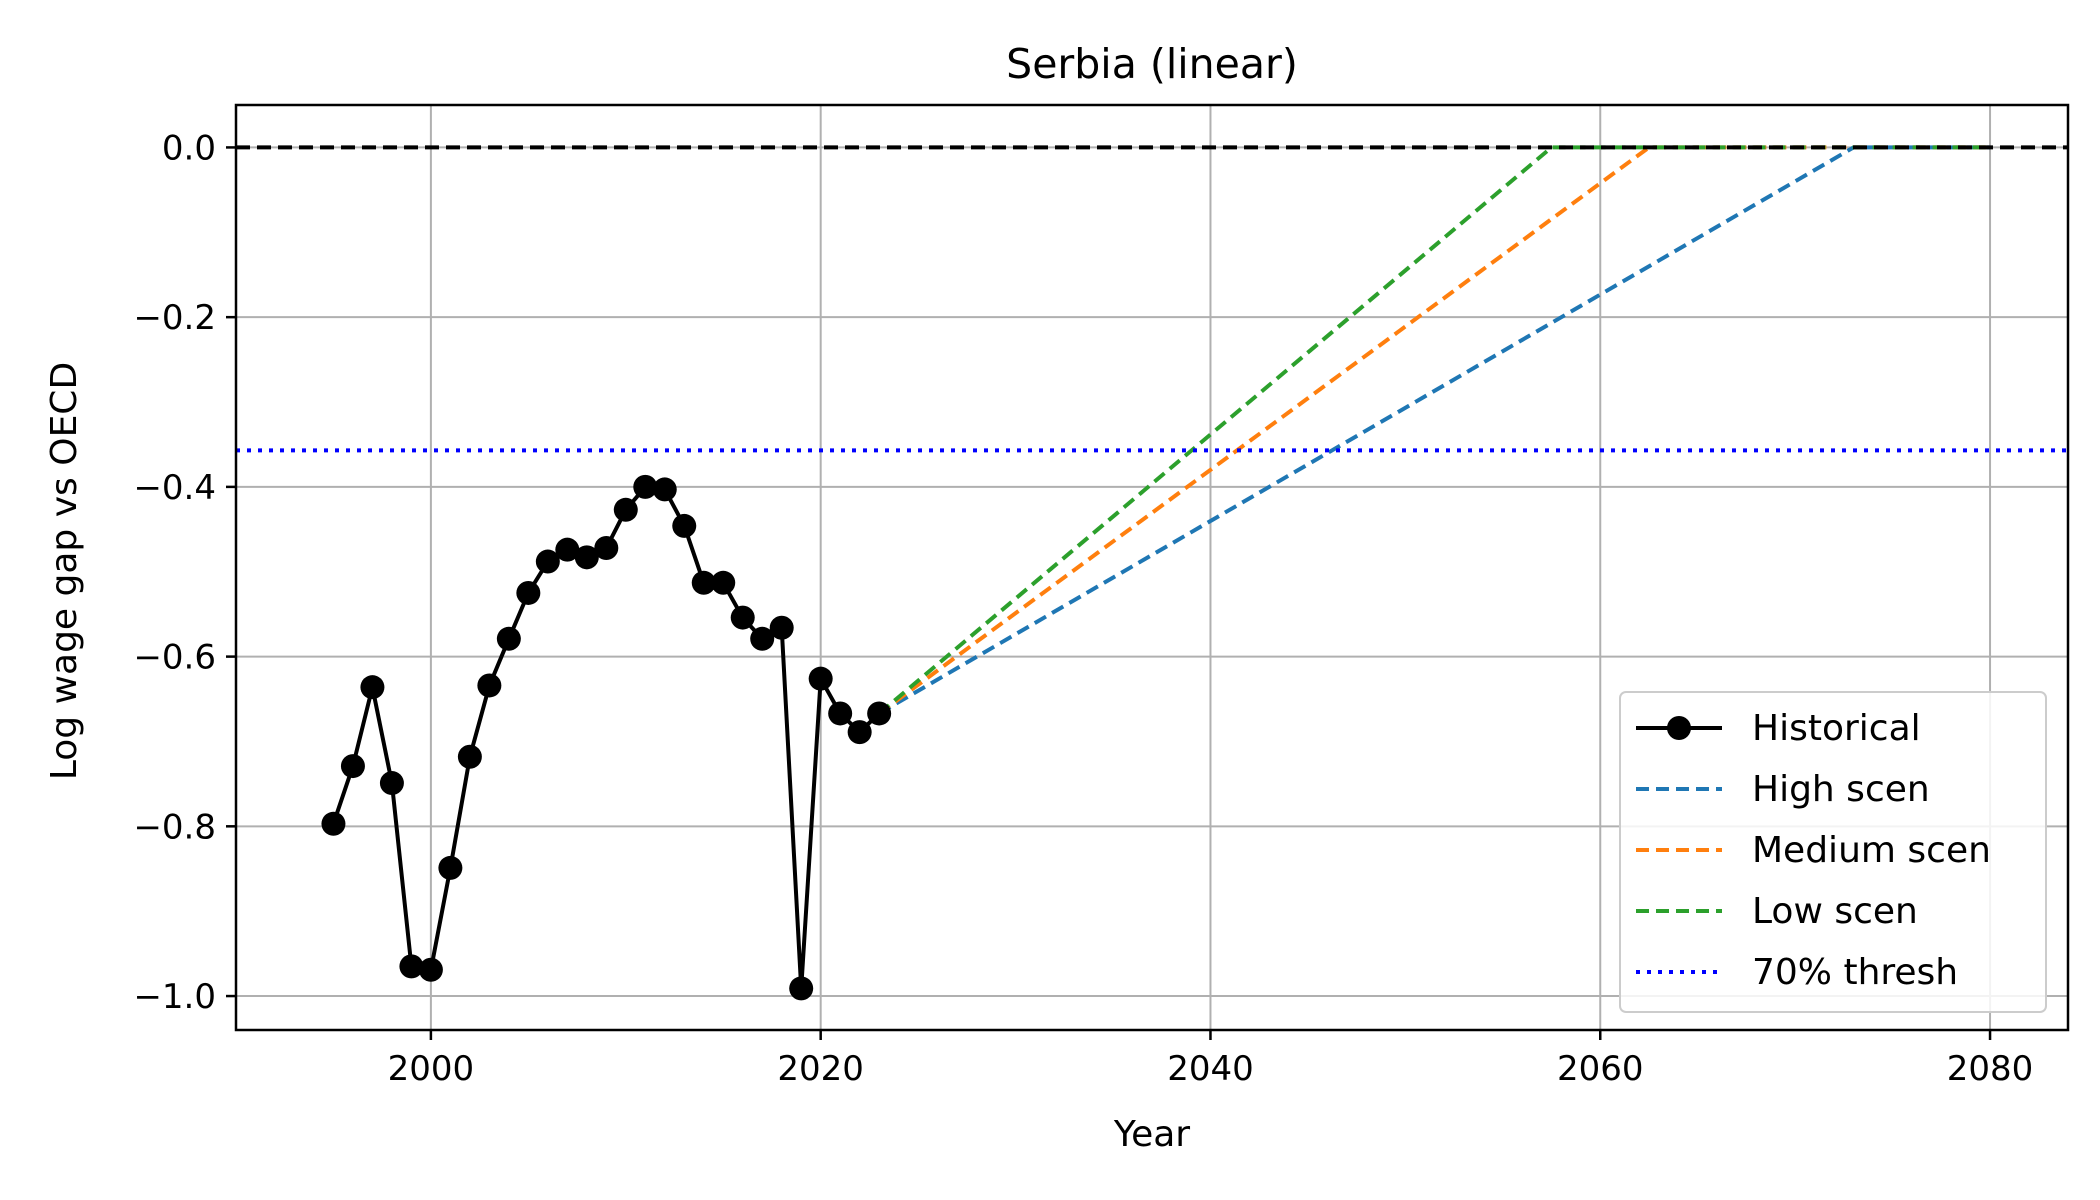 This screenshot has width=2100, height=1200. I want to click on x-tick-label: 2020, so click(820, 1069).